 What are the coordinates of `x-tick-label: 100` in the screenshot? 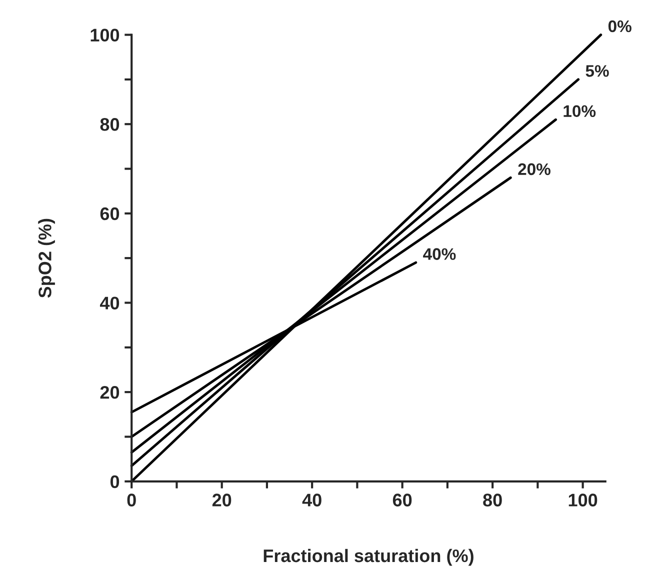 It's located at (583, 500).